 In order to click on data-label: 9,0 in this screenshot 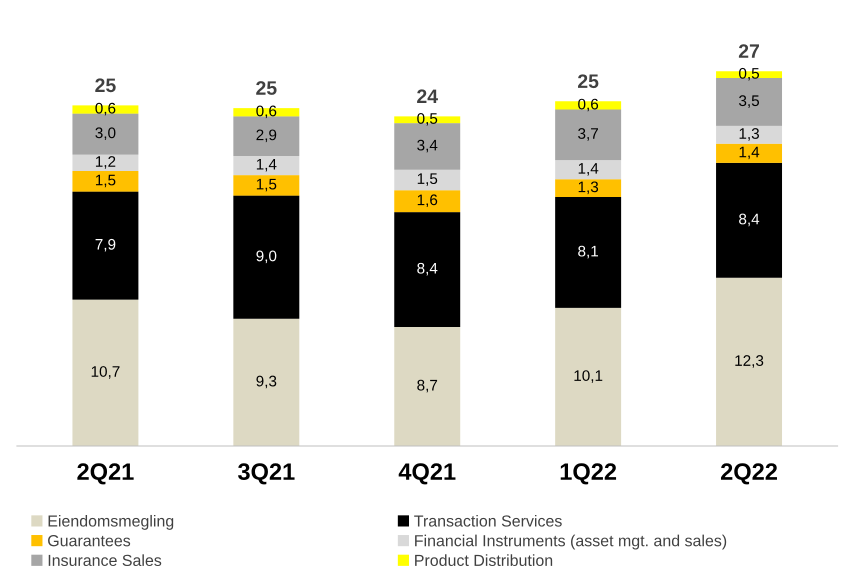, I will do `click(266, 257)`.